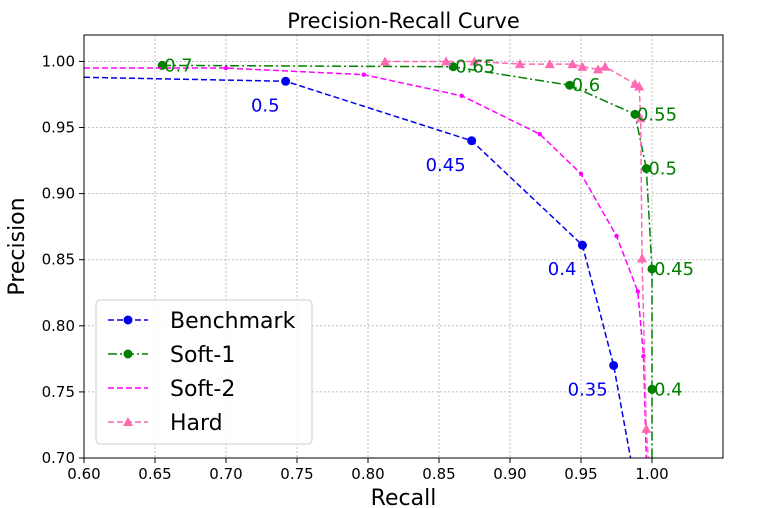  I want to click on x-tick-label: 0.95, so click(580, 474).